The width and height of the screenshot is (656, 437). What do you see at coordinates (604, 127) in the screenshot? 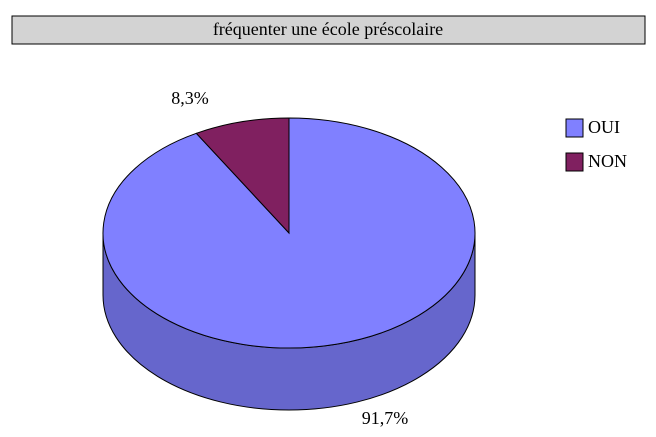
I see `legend-label: OUI` at bounding box center [604, 127].